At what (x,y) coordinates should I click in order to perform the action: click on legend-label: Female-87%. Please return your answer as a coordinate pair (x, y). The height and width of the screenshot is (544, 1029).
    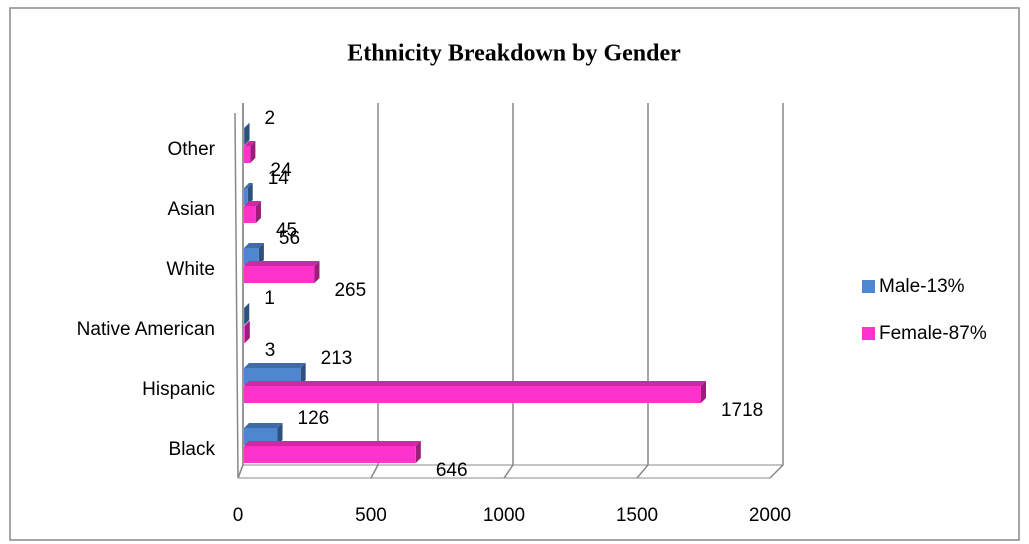
    Looking at the image, I should click on (933, 333).